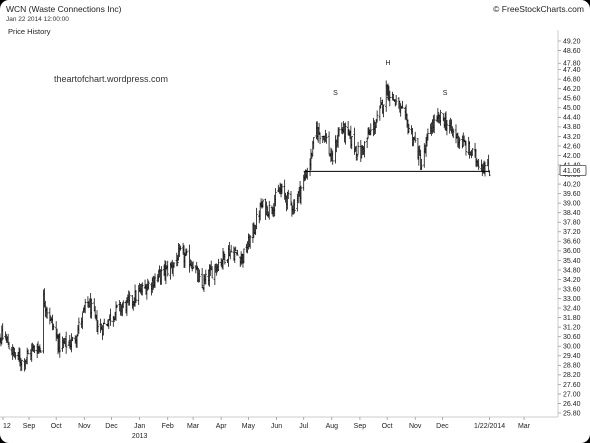 The width and height of the screenshot is (590, 443). I want to click on x-tick-label: Jan, so click(139, 426).